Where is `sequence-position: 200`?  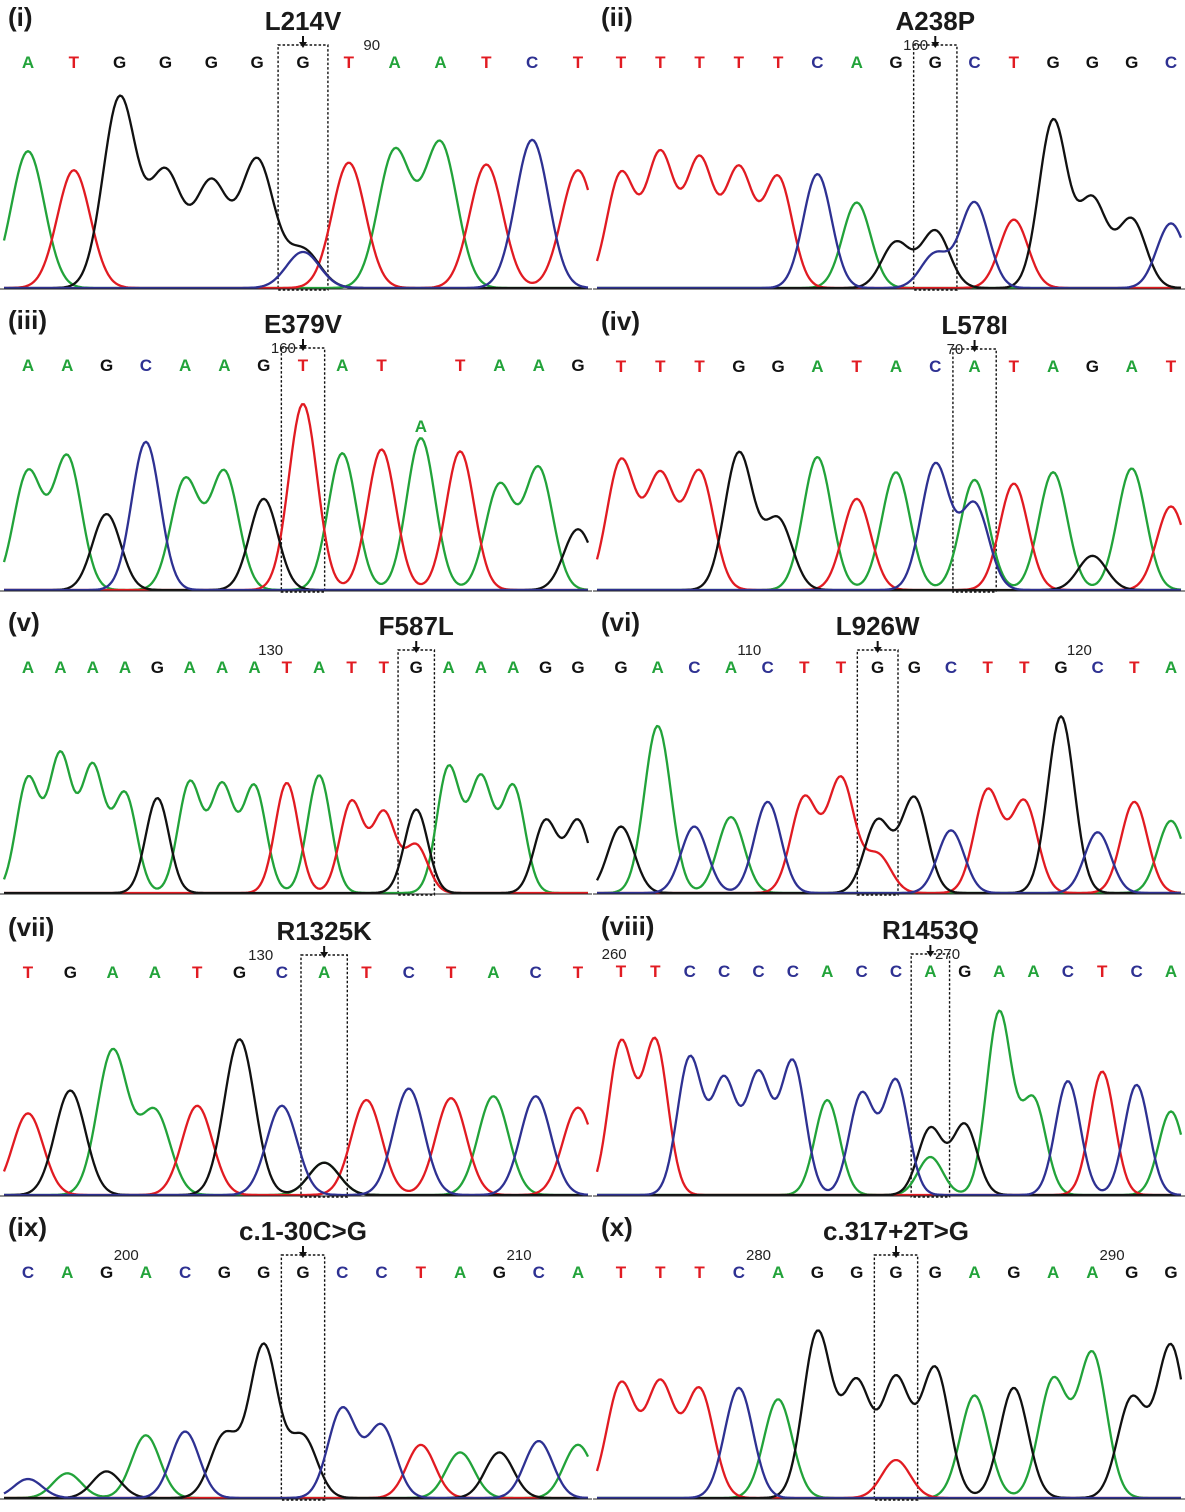 sequence-position: 200 is located at coordinates (126, 1255).